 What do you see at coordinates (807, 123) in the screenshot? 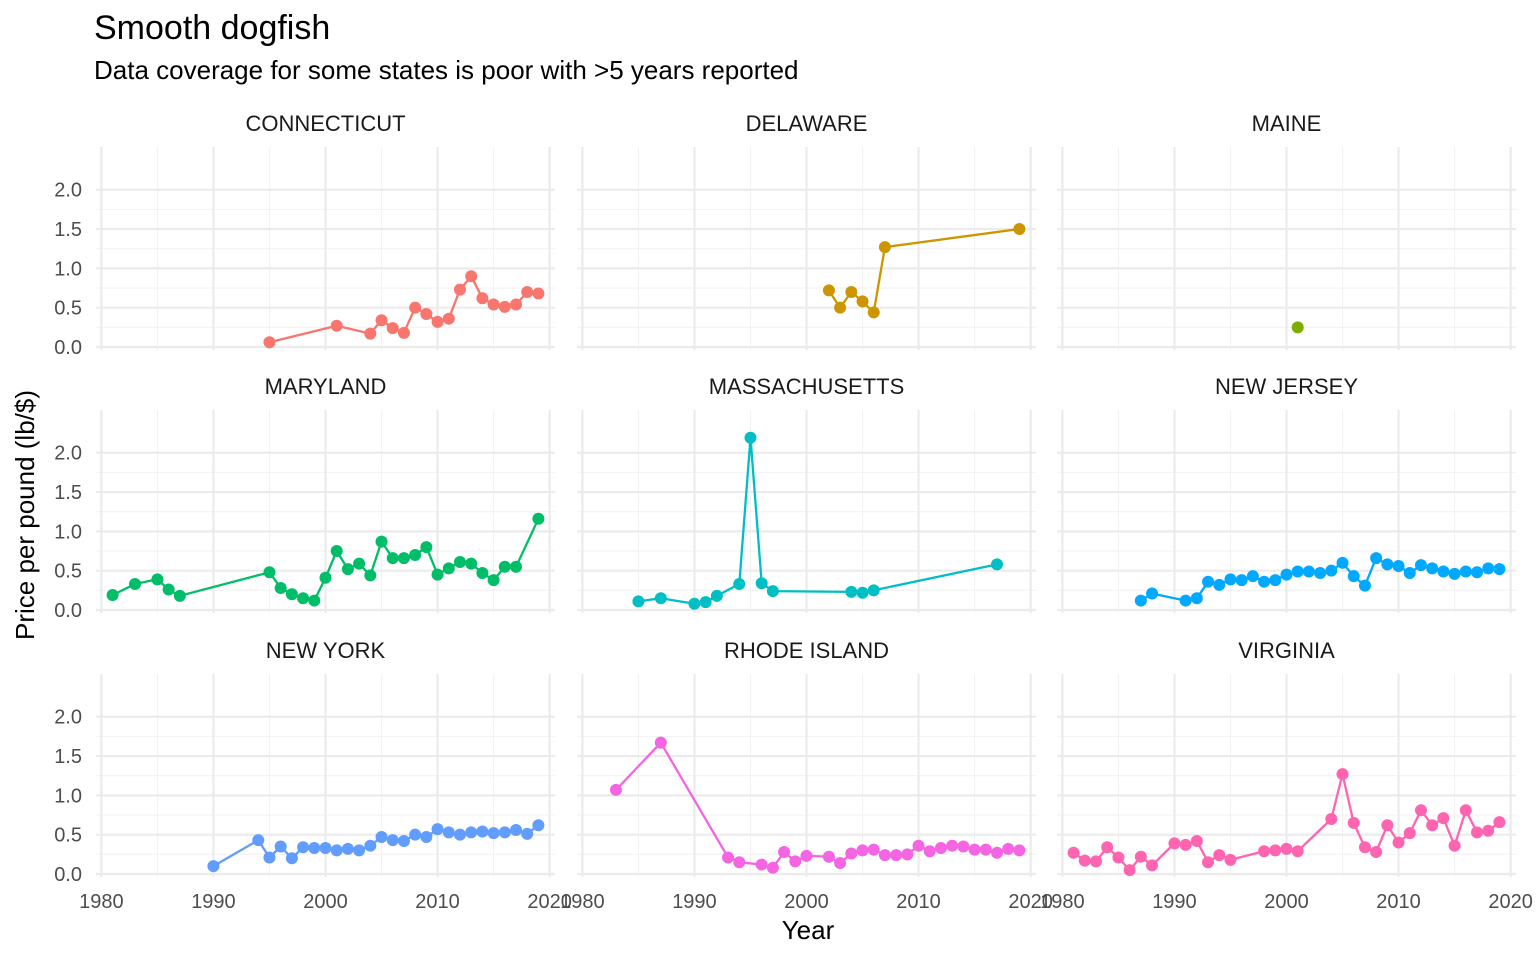
I see `facet-strip-label: DELAWARE` at bounding box center [807, 123].